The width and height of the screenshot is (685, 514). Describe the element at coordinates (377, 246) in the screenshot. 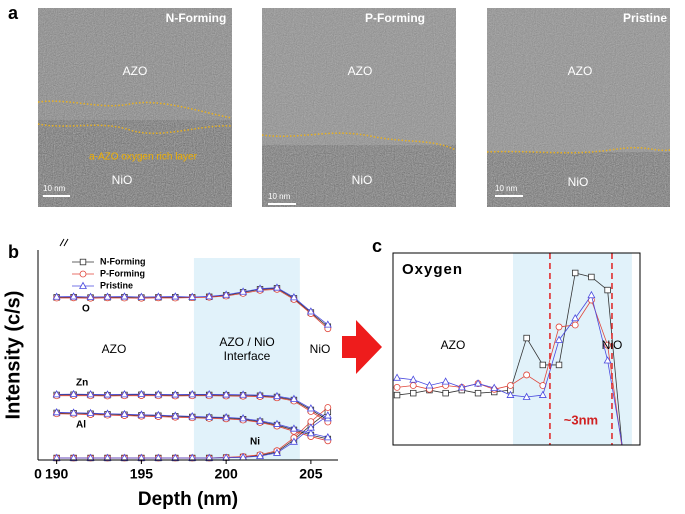

I see `panel-label: c` at that location.